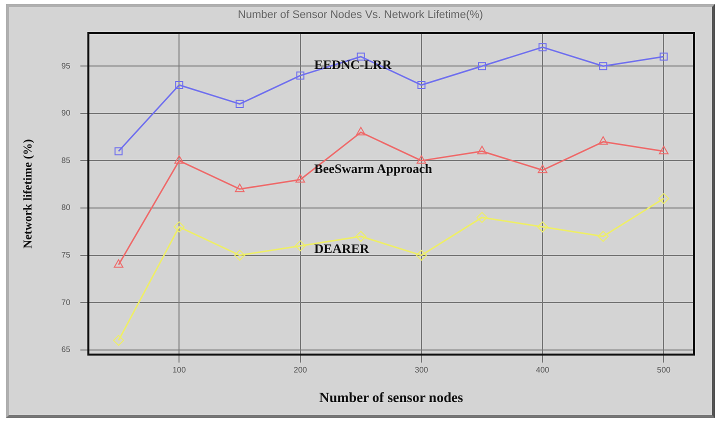 The height and width of the screenshot is (424, 721). I want to click on y-tick-label: 90, so click(66, 113).